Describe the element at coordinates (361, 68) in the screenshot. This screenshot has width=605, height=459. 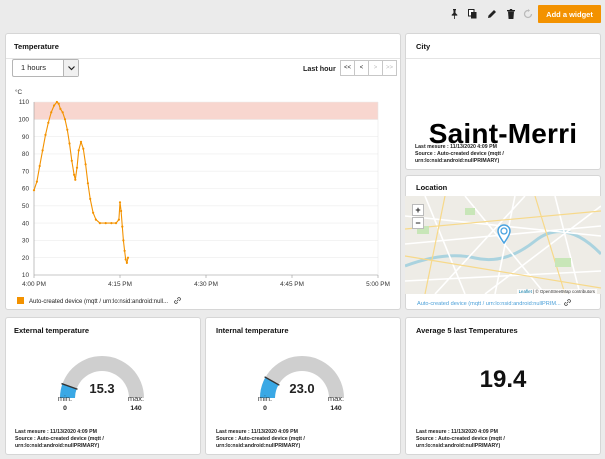
I see `previous-page-button: <` at that location.